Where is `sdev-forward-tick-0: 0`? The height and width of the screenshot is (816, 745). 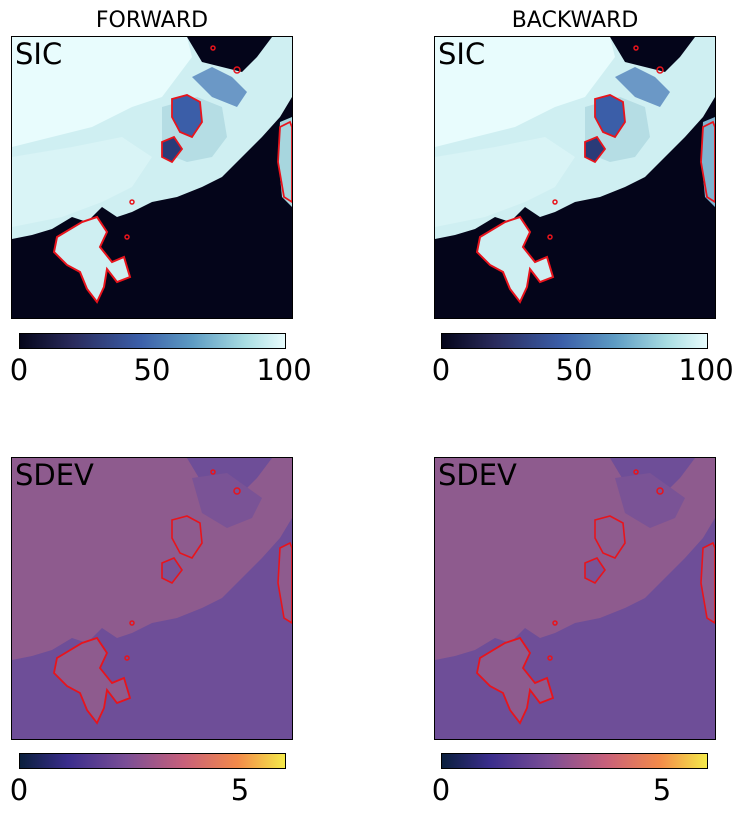 sdev-forward-tick-0: 0 is located at coordinates (19, 790).